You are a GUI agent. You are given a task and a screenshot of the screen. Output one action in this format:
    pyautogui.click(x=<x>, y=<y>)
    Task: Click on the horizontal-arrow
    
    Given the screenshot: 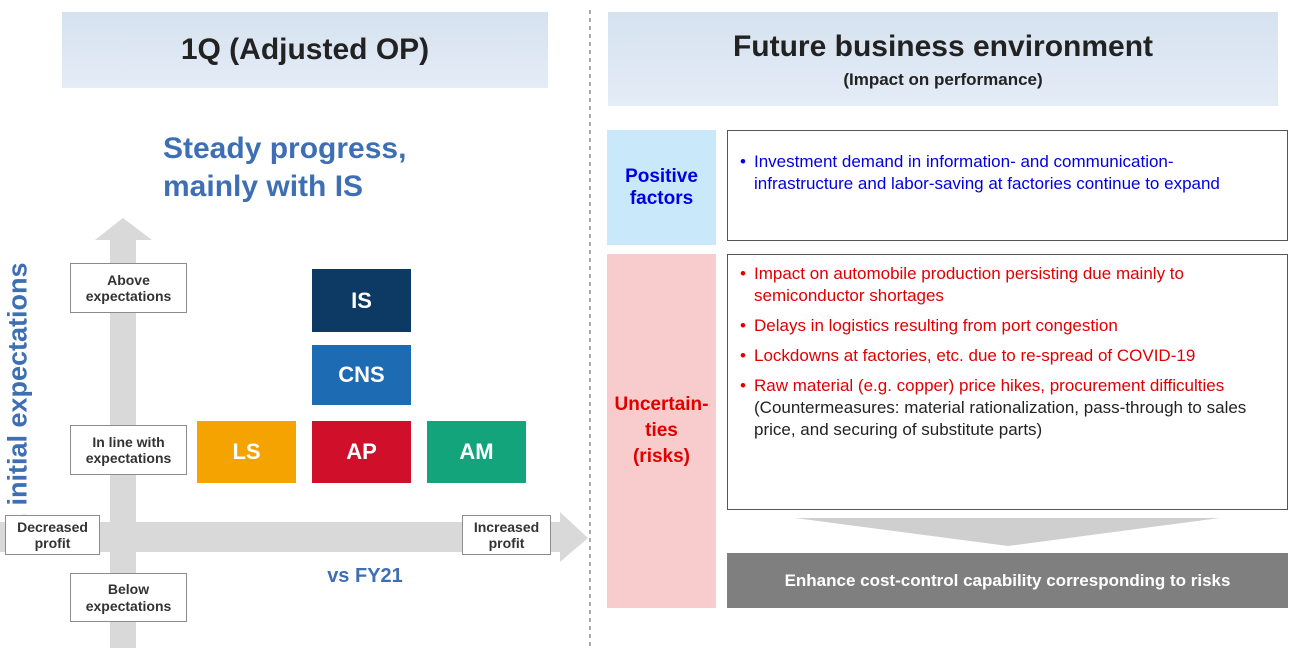 What is the action you would take?
    pyautogui.click(x=294, y=537)
    